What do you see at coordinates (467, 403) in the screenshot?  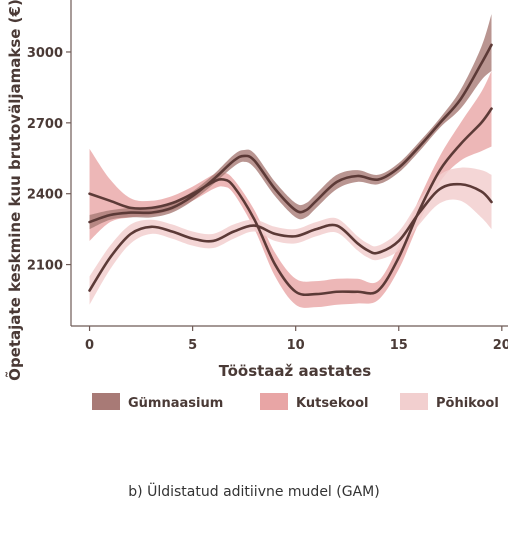 I see `legend-label-pohikool: Põhikool` at bounding box center [467, 403].